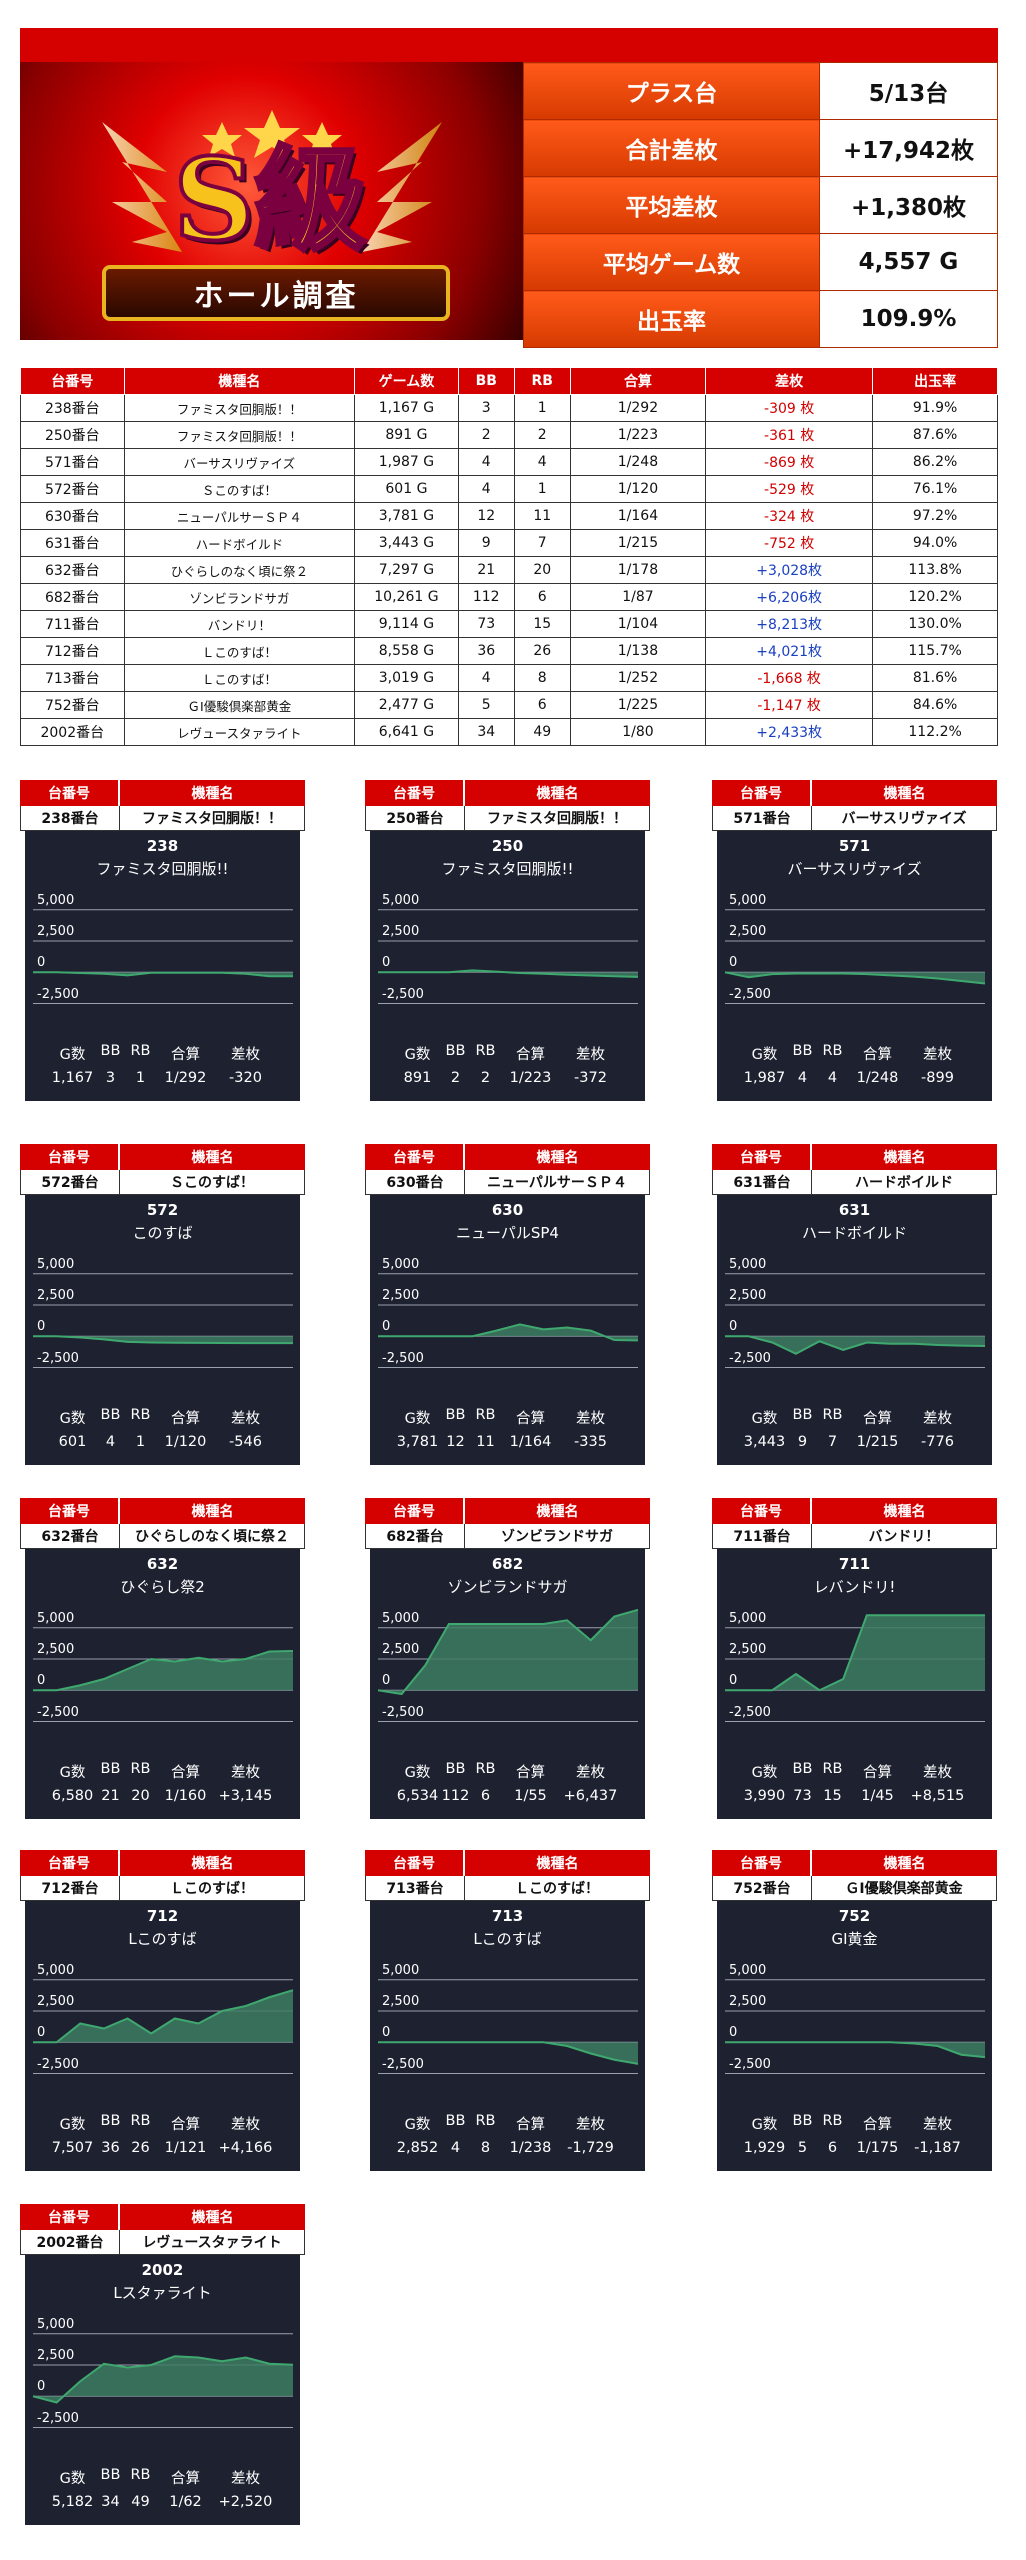  Describe the element at coordinates (162, 1587) in the screenshot. I see `graph-machine-name: ひぐらし祭2` at that location.